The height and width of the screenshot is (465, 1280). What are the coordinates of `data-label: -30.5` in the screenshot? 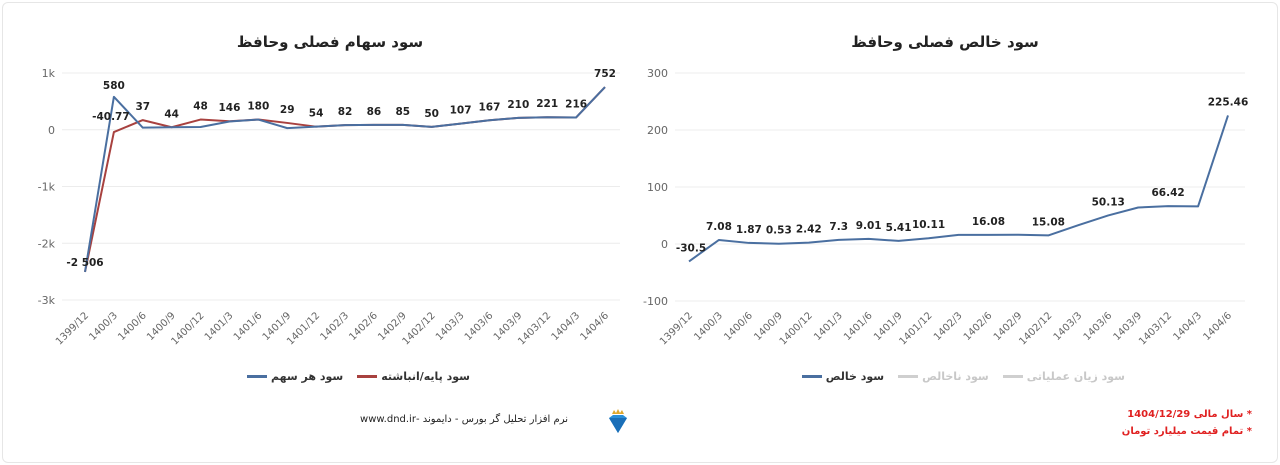 It's located at (691, 248).